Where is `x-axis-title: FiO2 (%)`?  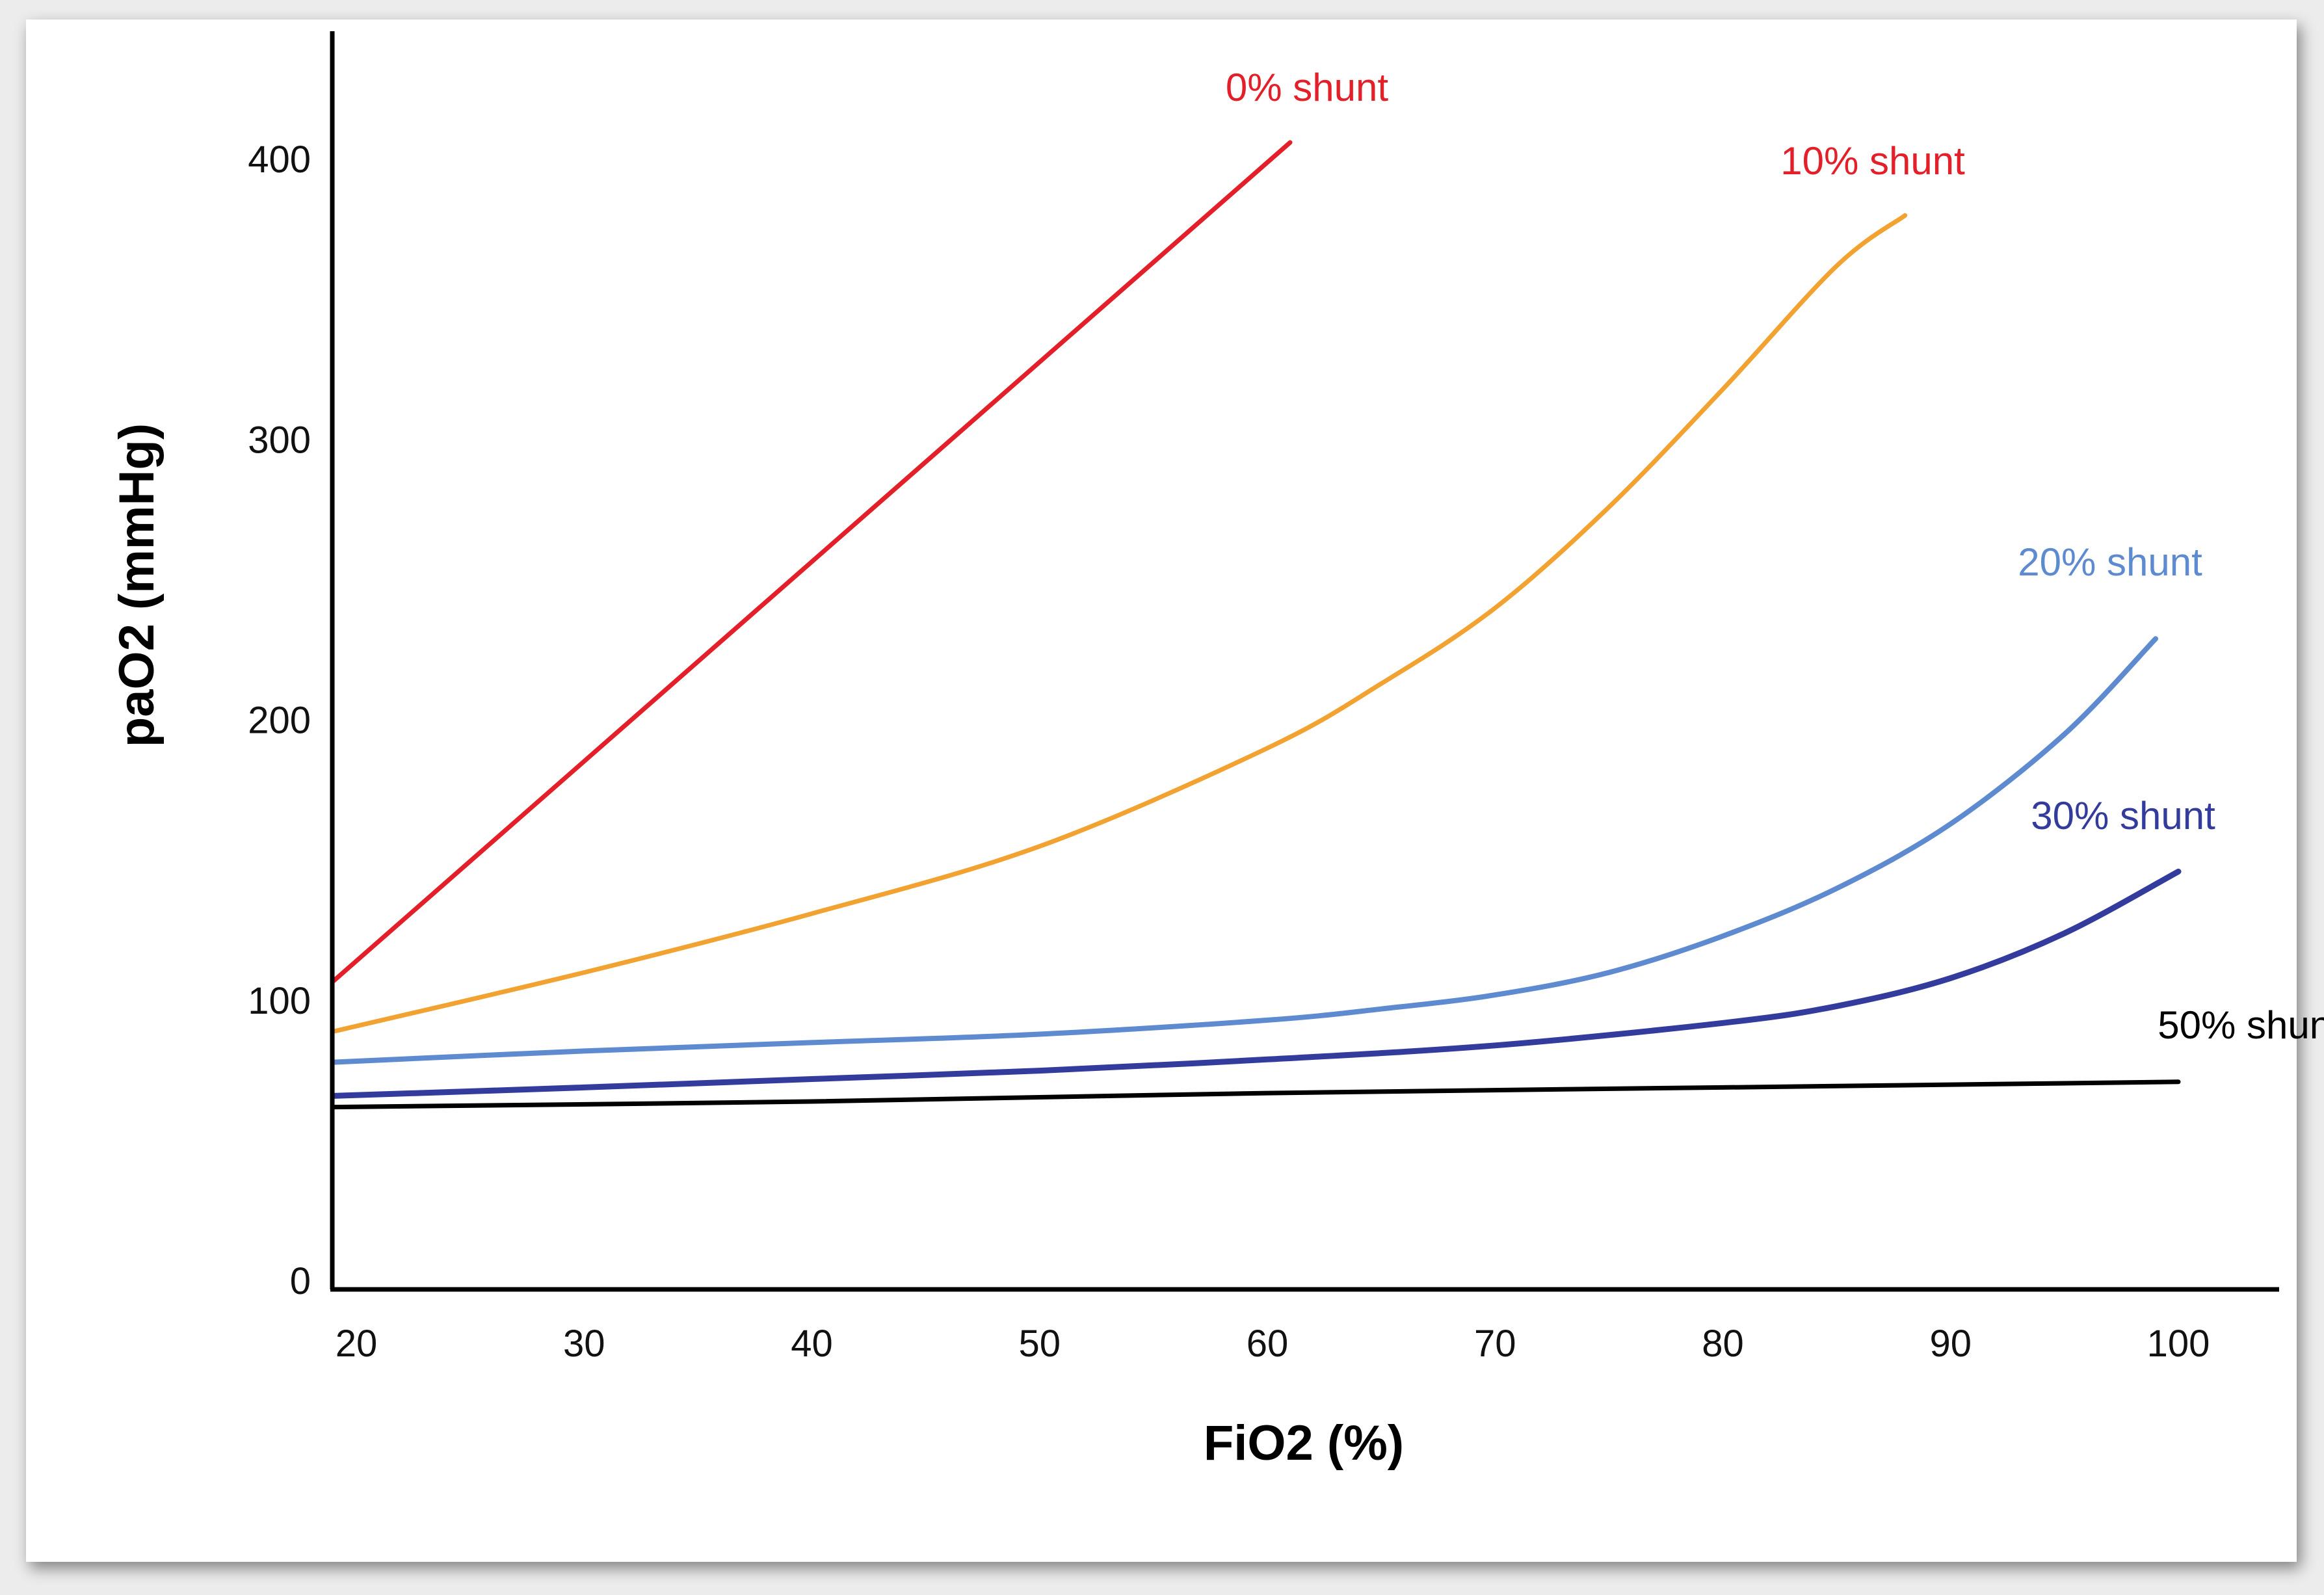 x-axis-title: FiO2 (%) is located at coordinates (1304, 1443).